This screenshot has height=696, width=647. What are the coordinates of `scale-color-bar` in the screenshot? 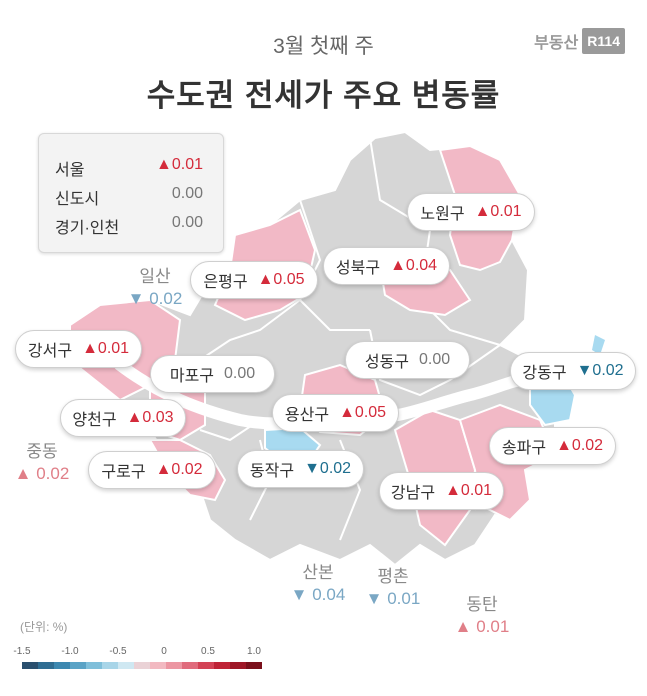 It's located at (142, 665).